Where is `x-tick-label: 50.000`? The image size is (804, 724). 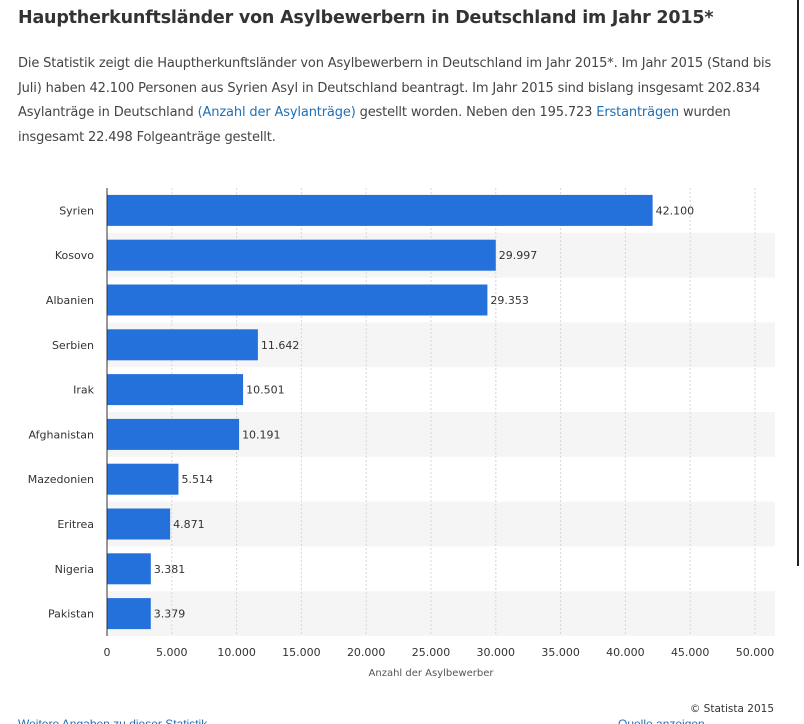 x-tick-label: 50.000 is located at coordinates (755, 652).